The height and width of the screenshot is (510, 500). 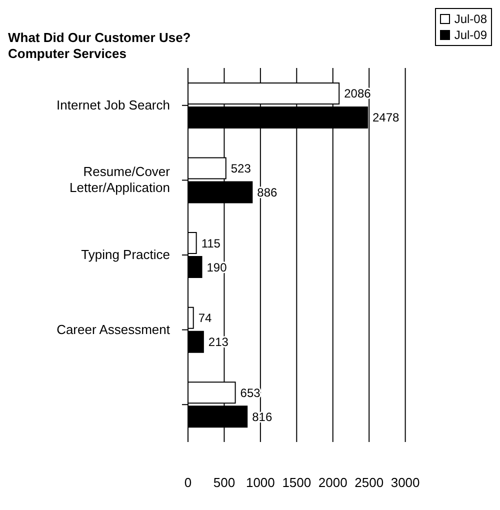 What do you see at coordinates (470, 35) in the screenshot?
I see `legend-label: Jul-09` at bounding box center [470, 35].